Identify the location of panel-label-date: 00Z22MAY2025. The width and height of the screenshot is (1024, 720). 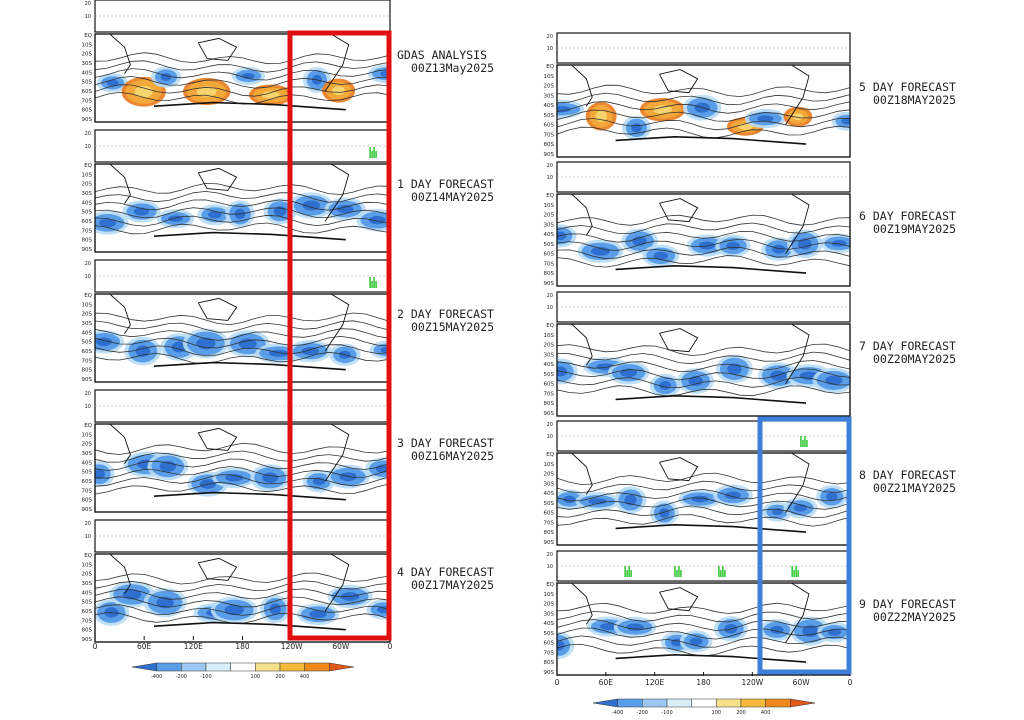
(915, 617).